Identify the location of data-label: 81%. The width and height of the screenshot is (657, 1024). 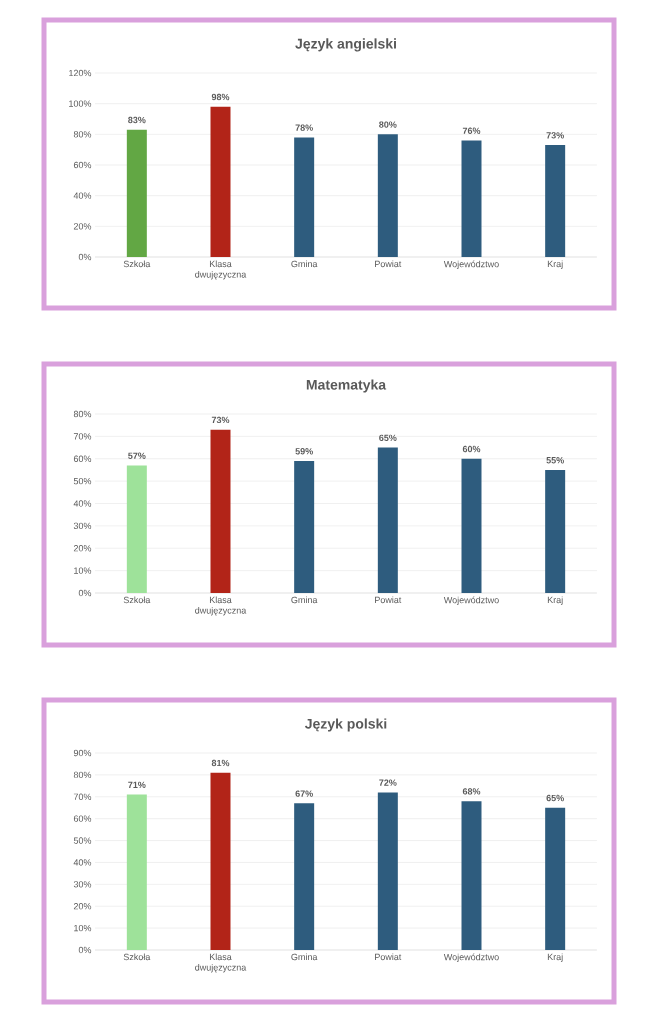
(220, 763).